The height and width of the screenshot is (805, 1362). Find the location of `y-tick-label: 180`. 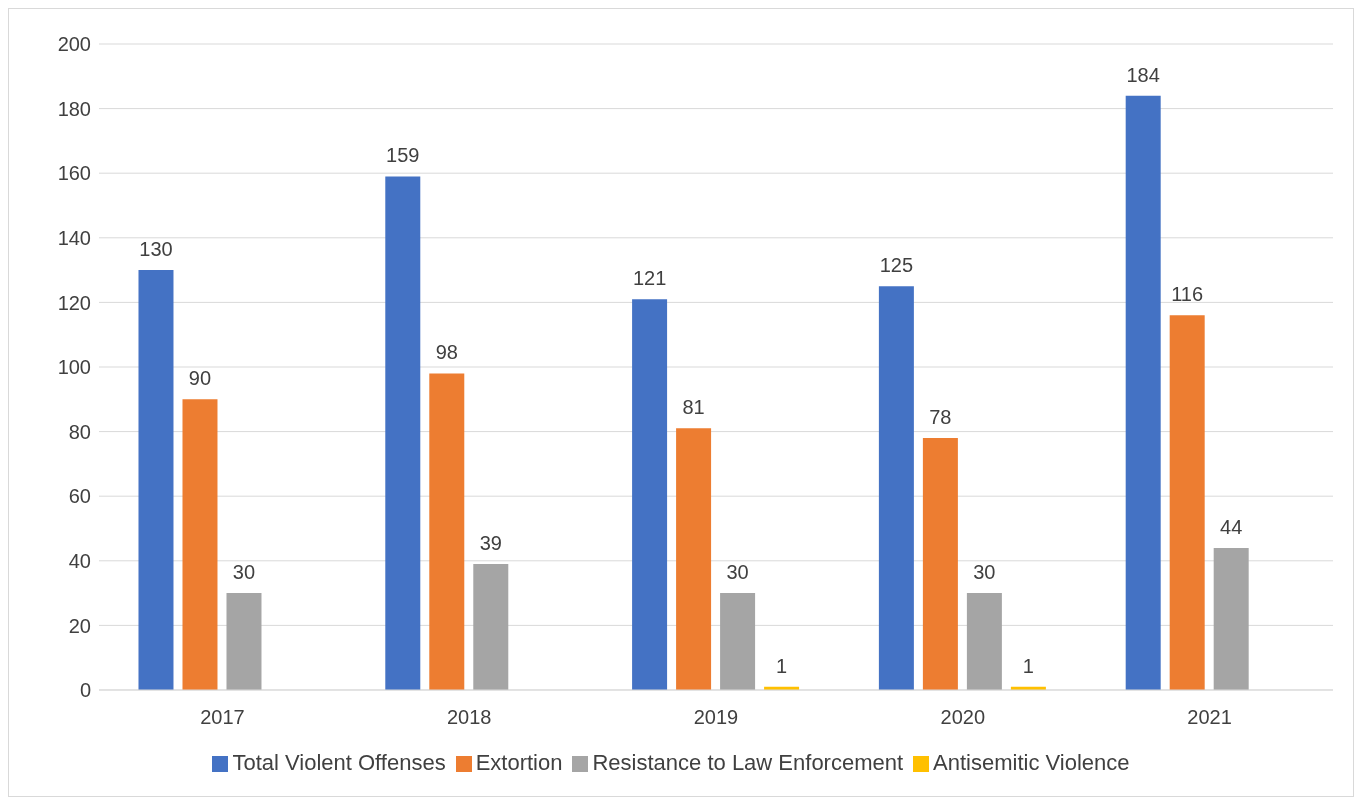

y-tick-label: 180 is located at coordinates (74, 108).